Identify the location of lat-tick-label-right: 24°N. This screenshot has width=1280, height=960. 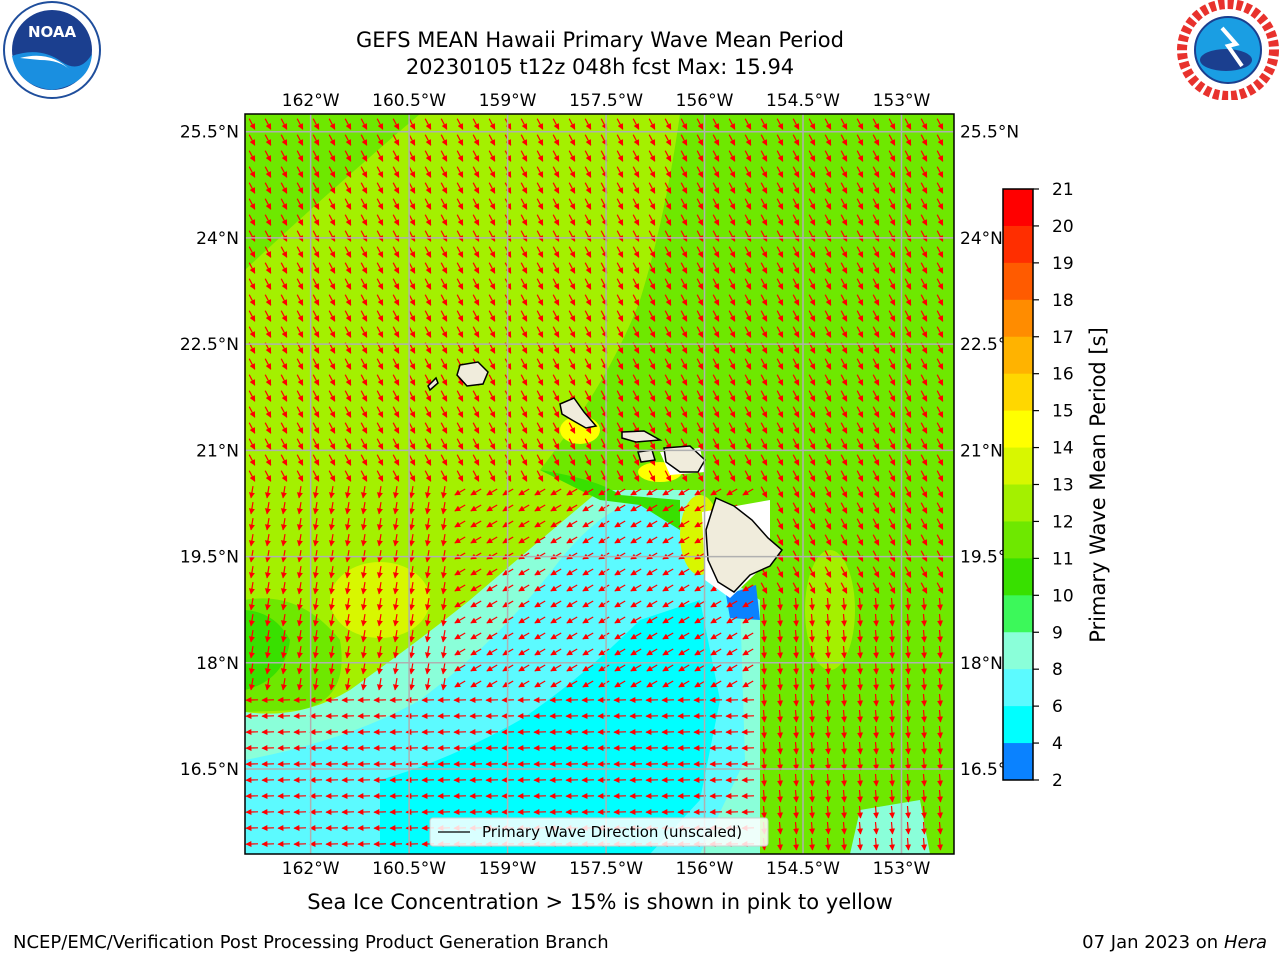
(981, 239).